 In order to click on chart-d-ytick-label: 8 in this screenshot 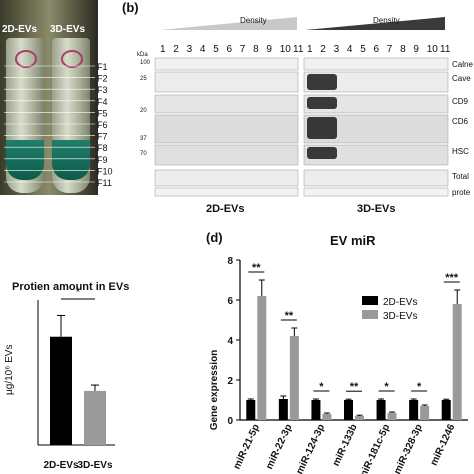, I will do `click(230, 261)`.